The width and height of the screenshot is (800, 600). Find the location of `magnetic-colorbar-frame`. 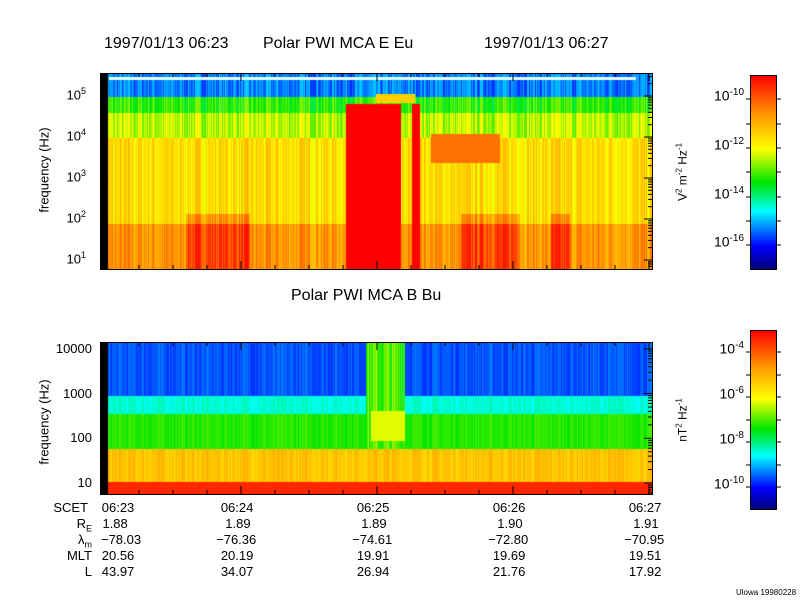

magnetic-colorbar-frame is located at coordinates (763, 420).